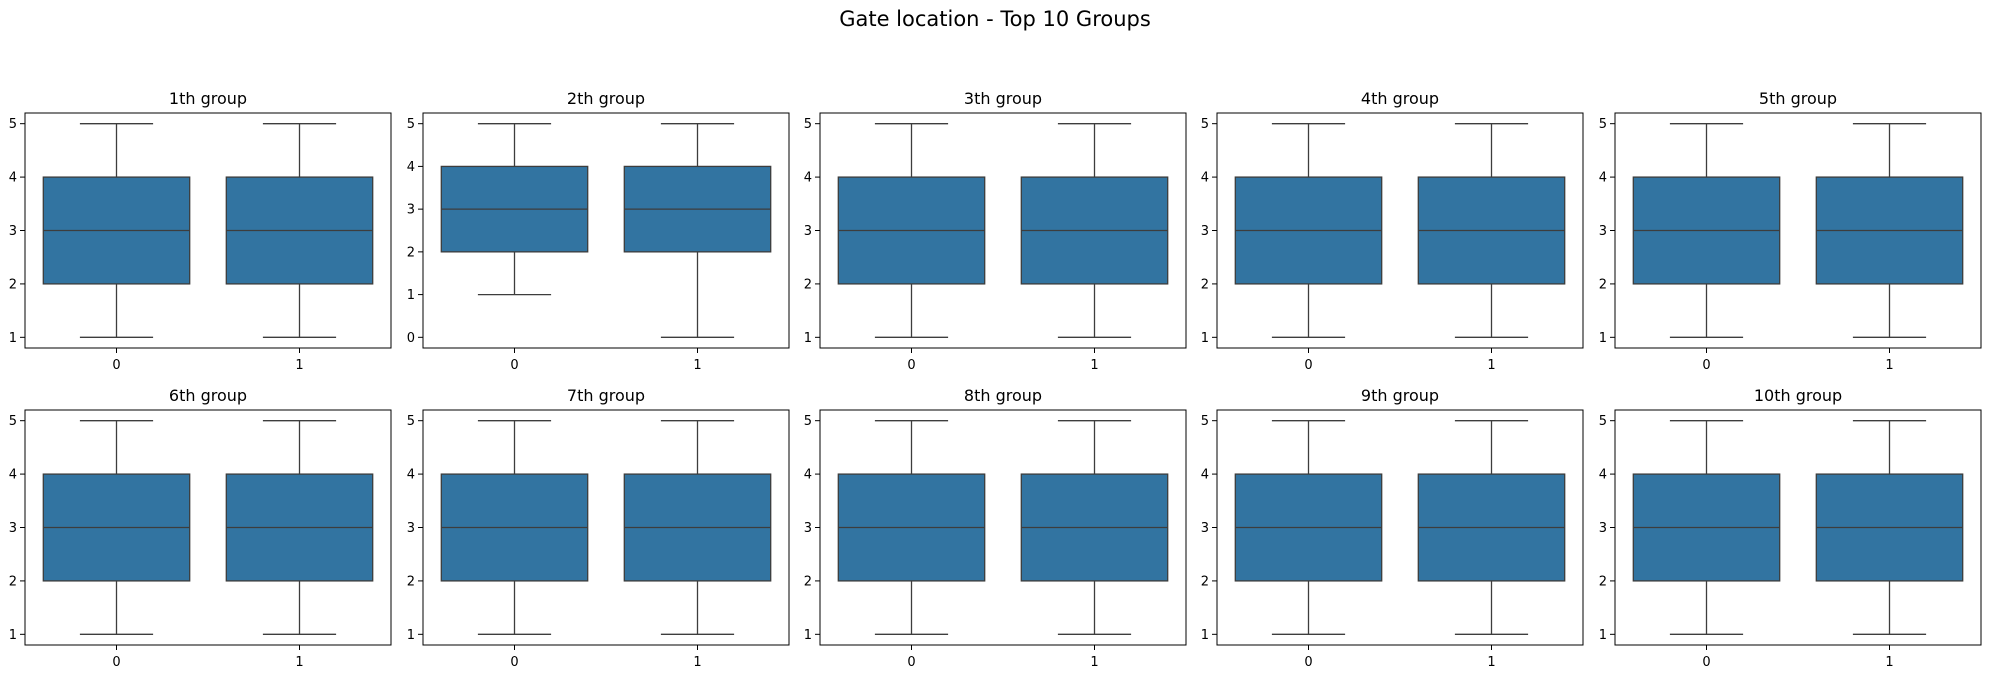 The width and height of the screenshot is (1990, 680). Describe the element at coordinates (1003, 395) in the screenshot. I see `subplot-title: 8th group` at that location.